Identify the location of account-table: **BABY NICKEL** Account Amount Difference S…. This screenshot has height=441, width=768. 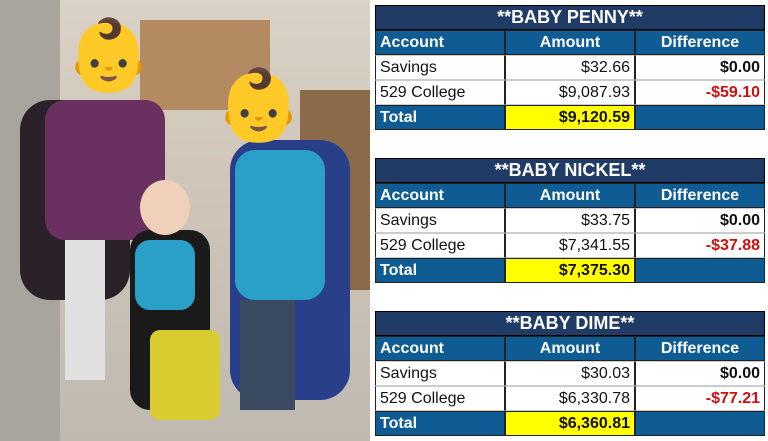
(570, 220).